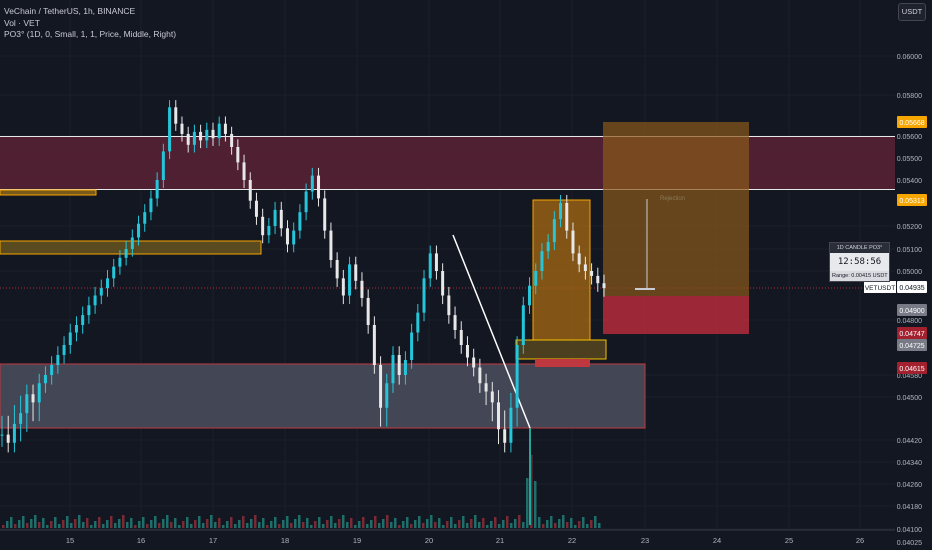  What do you see at coordinates (447, 537) in the screenshot?
I see `x-axis: 15 16 17 18 19 20 21 22 23 24 25 26` at bounding box center [447, 537].